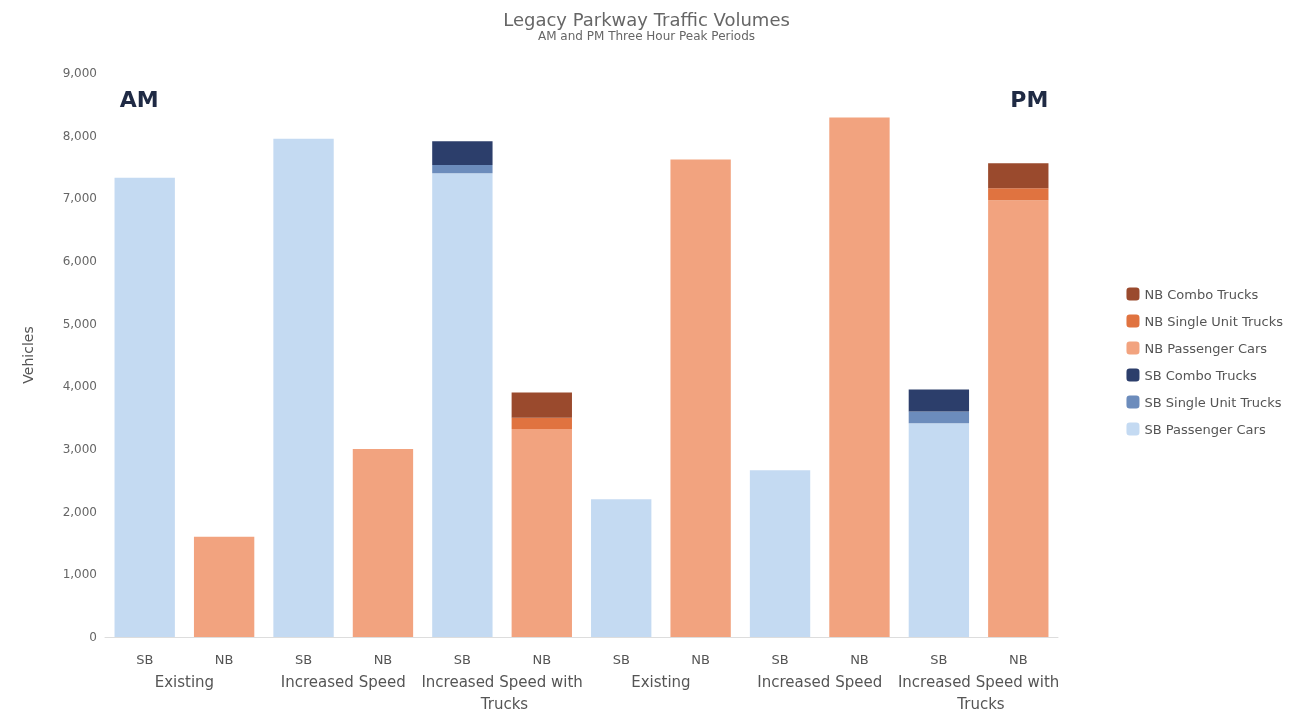 Image resolution: width=1293 pixels, height=723 pixels. What do you see at coordinates (1206, 348) in the screenshot?
I see `legend-label: NB Passenger Cars` at bounding box center [1206, 348].